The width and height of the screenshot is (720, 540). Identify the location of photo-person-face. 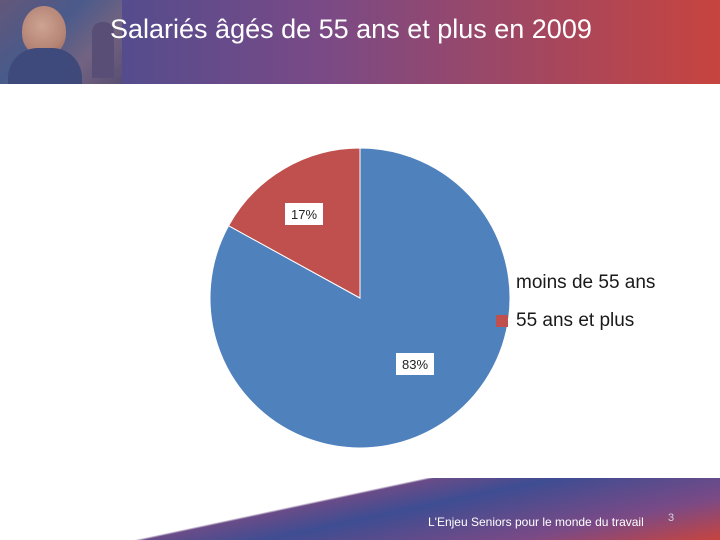
(44, 31).